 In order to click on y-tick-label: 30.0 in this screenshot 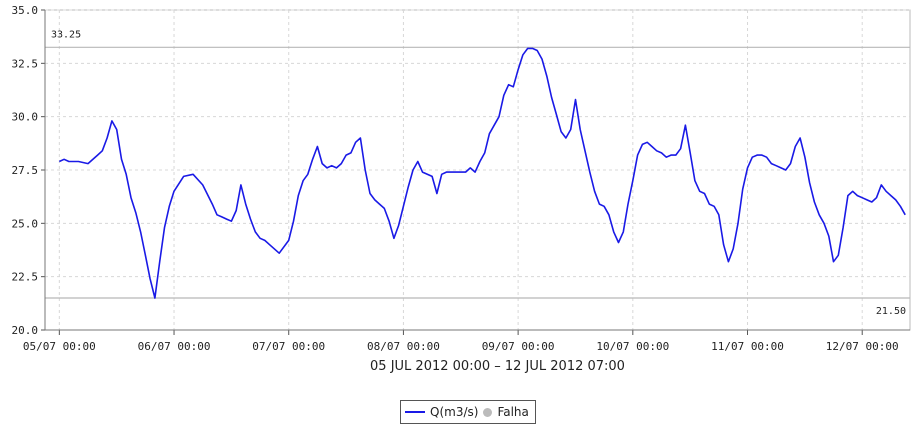, I will do `click(25, 117)`.